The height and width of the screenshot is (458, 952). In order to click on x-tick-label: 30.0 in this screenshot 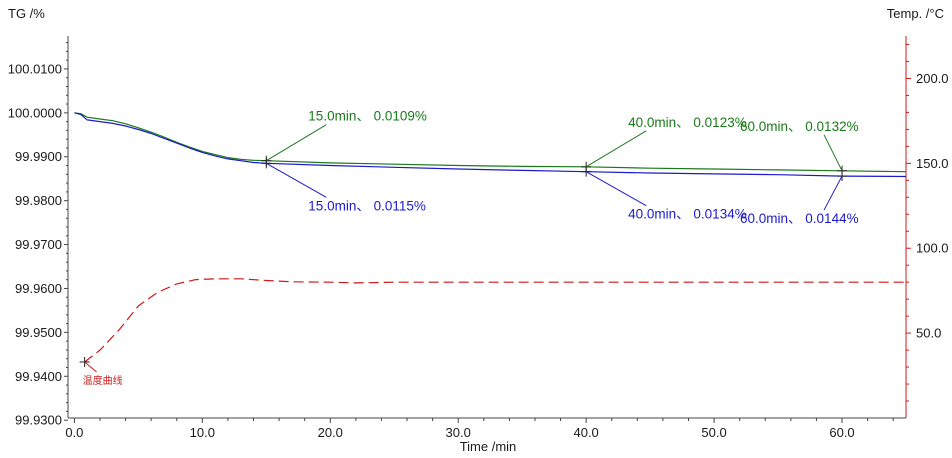, I will do `click(458, 432)`.